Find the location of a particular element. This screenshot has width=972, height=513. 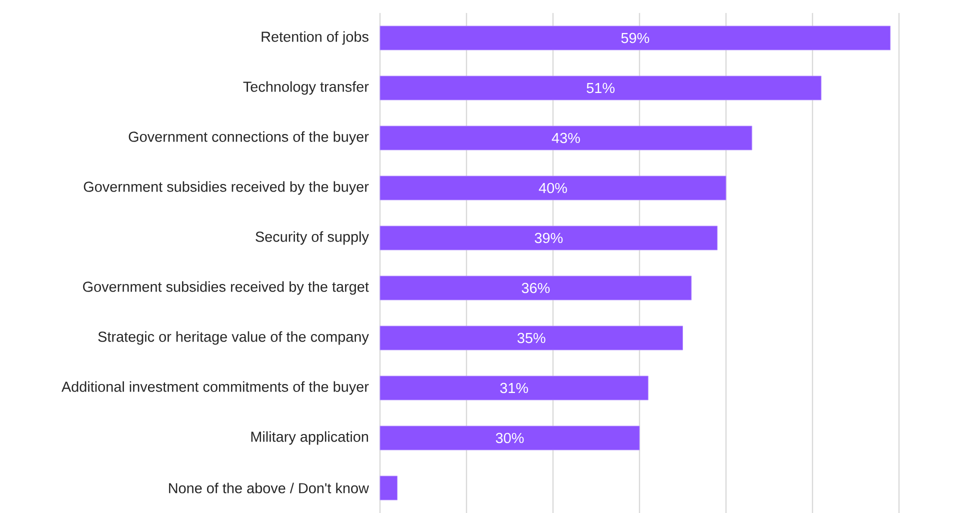

y-tick-label: Government subsidies received by the target is located at coordinates (226, 288).